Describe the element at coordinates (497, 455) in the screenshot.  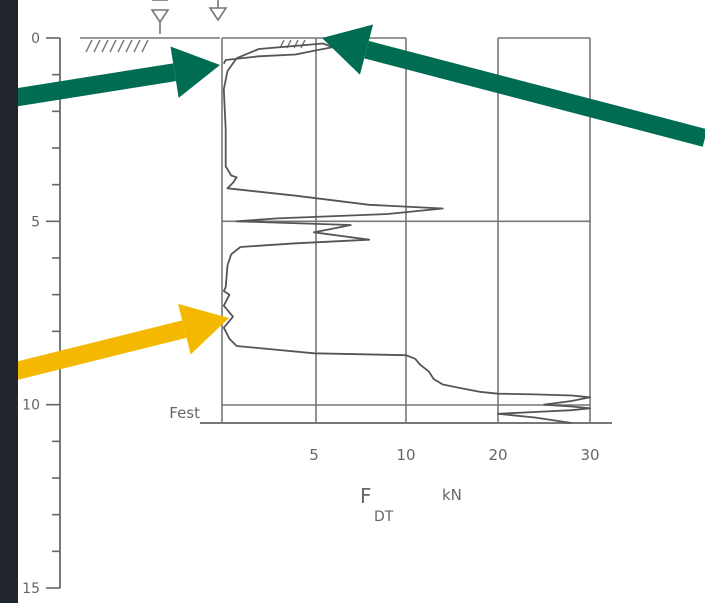
I see `force-tick-label: 20` at that location.